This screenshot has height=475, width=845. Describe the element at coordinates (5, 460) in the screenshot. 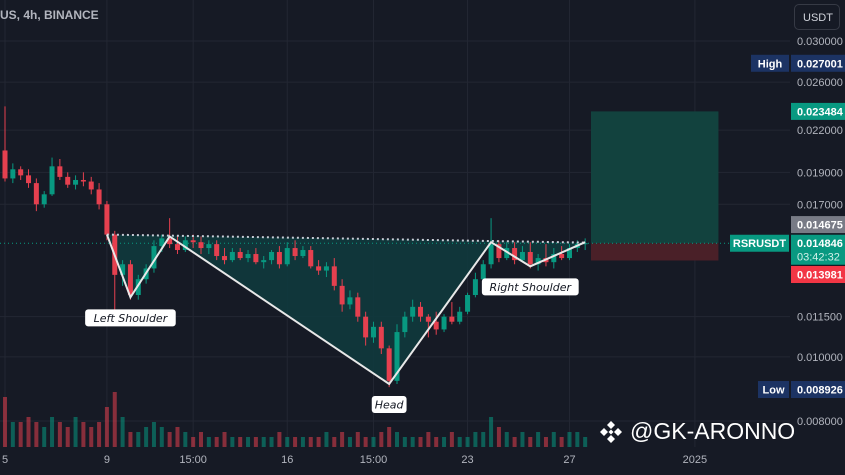

I see `x-tick-label: 5` at that location.